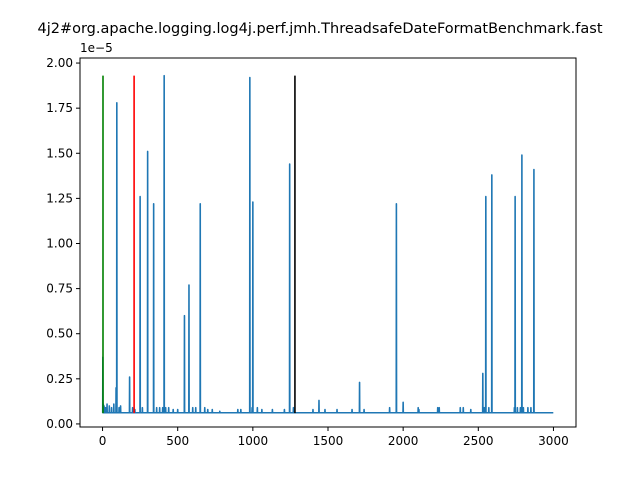 The height and width of the screenshot is (480, 640). Describe the element at coordinates (59, 289) in the screenshot. I see `y-tick-label: 0.75` at that location.